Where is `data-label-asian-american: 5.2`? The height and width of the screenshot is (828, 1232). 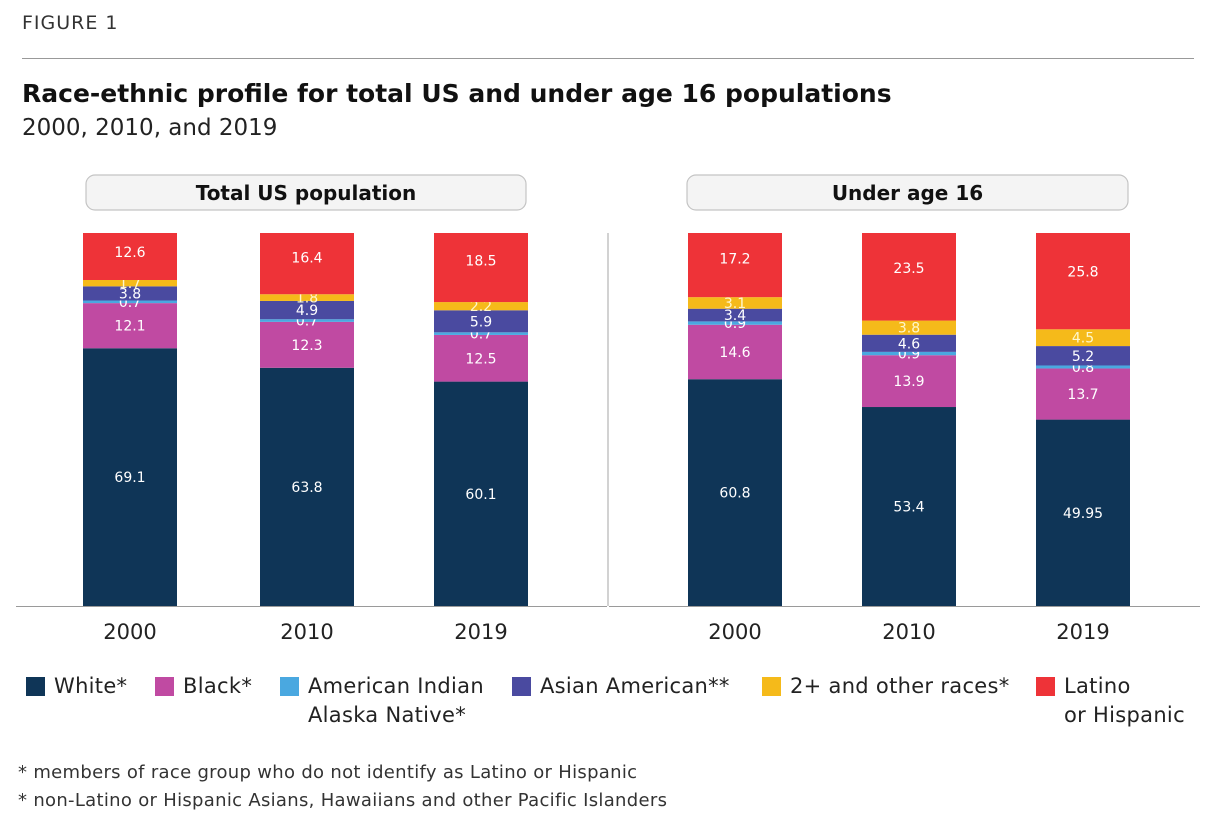
data-label-asian-american: 5.2 is located at coordinates (1083, 357).